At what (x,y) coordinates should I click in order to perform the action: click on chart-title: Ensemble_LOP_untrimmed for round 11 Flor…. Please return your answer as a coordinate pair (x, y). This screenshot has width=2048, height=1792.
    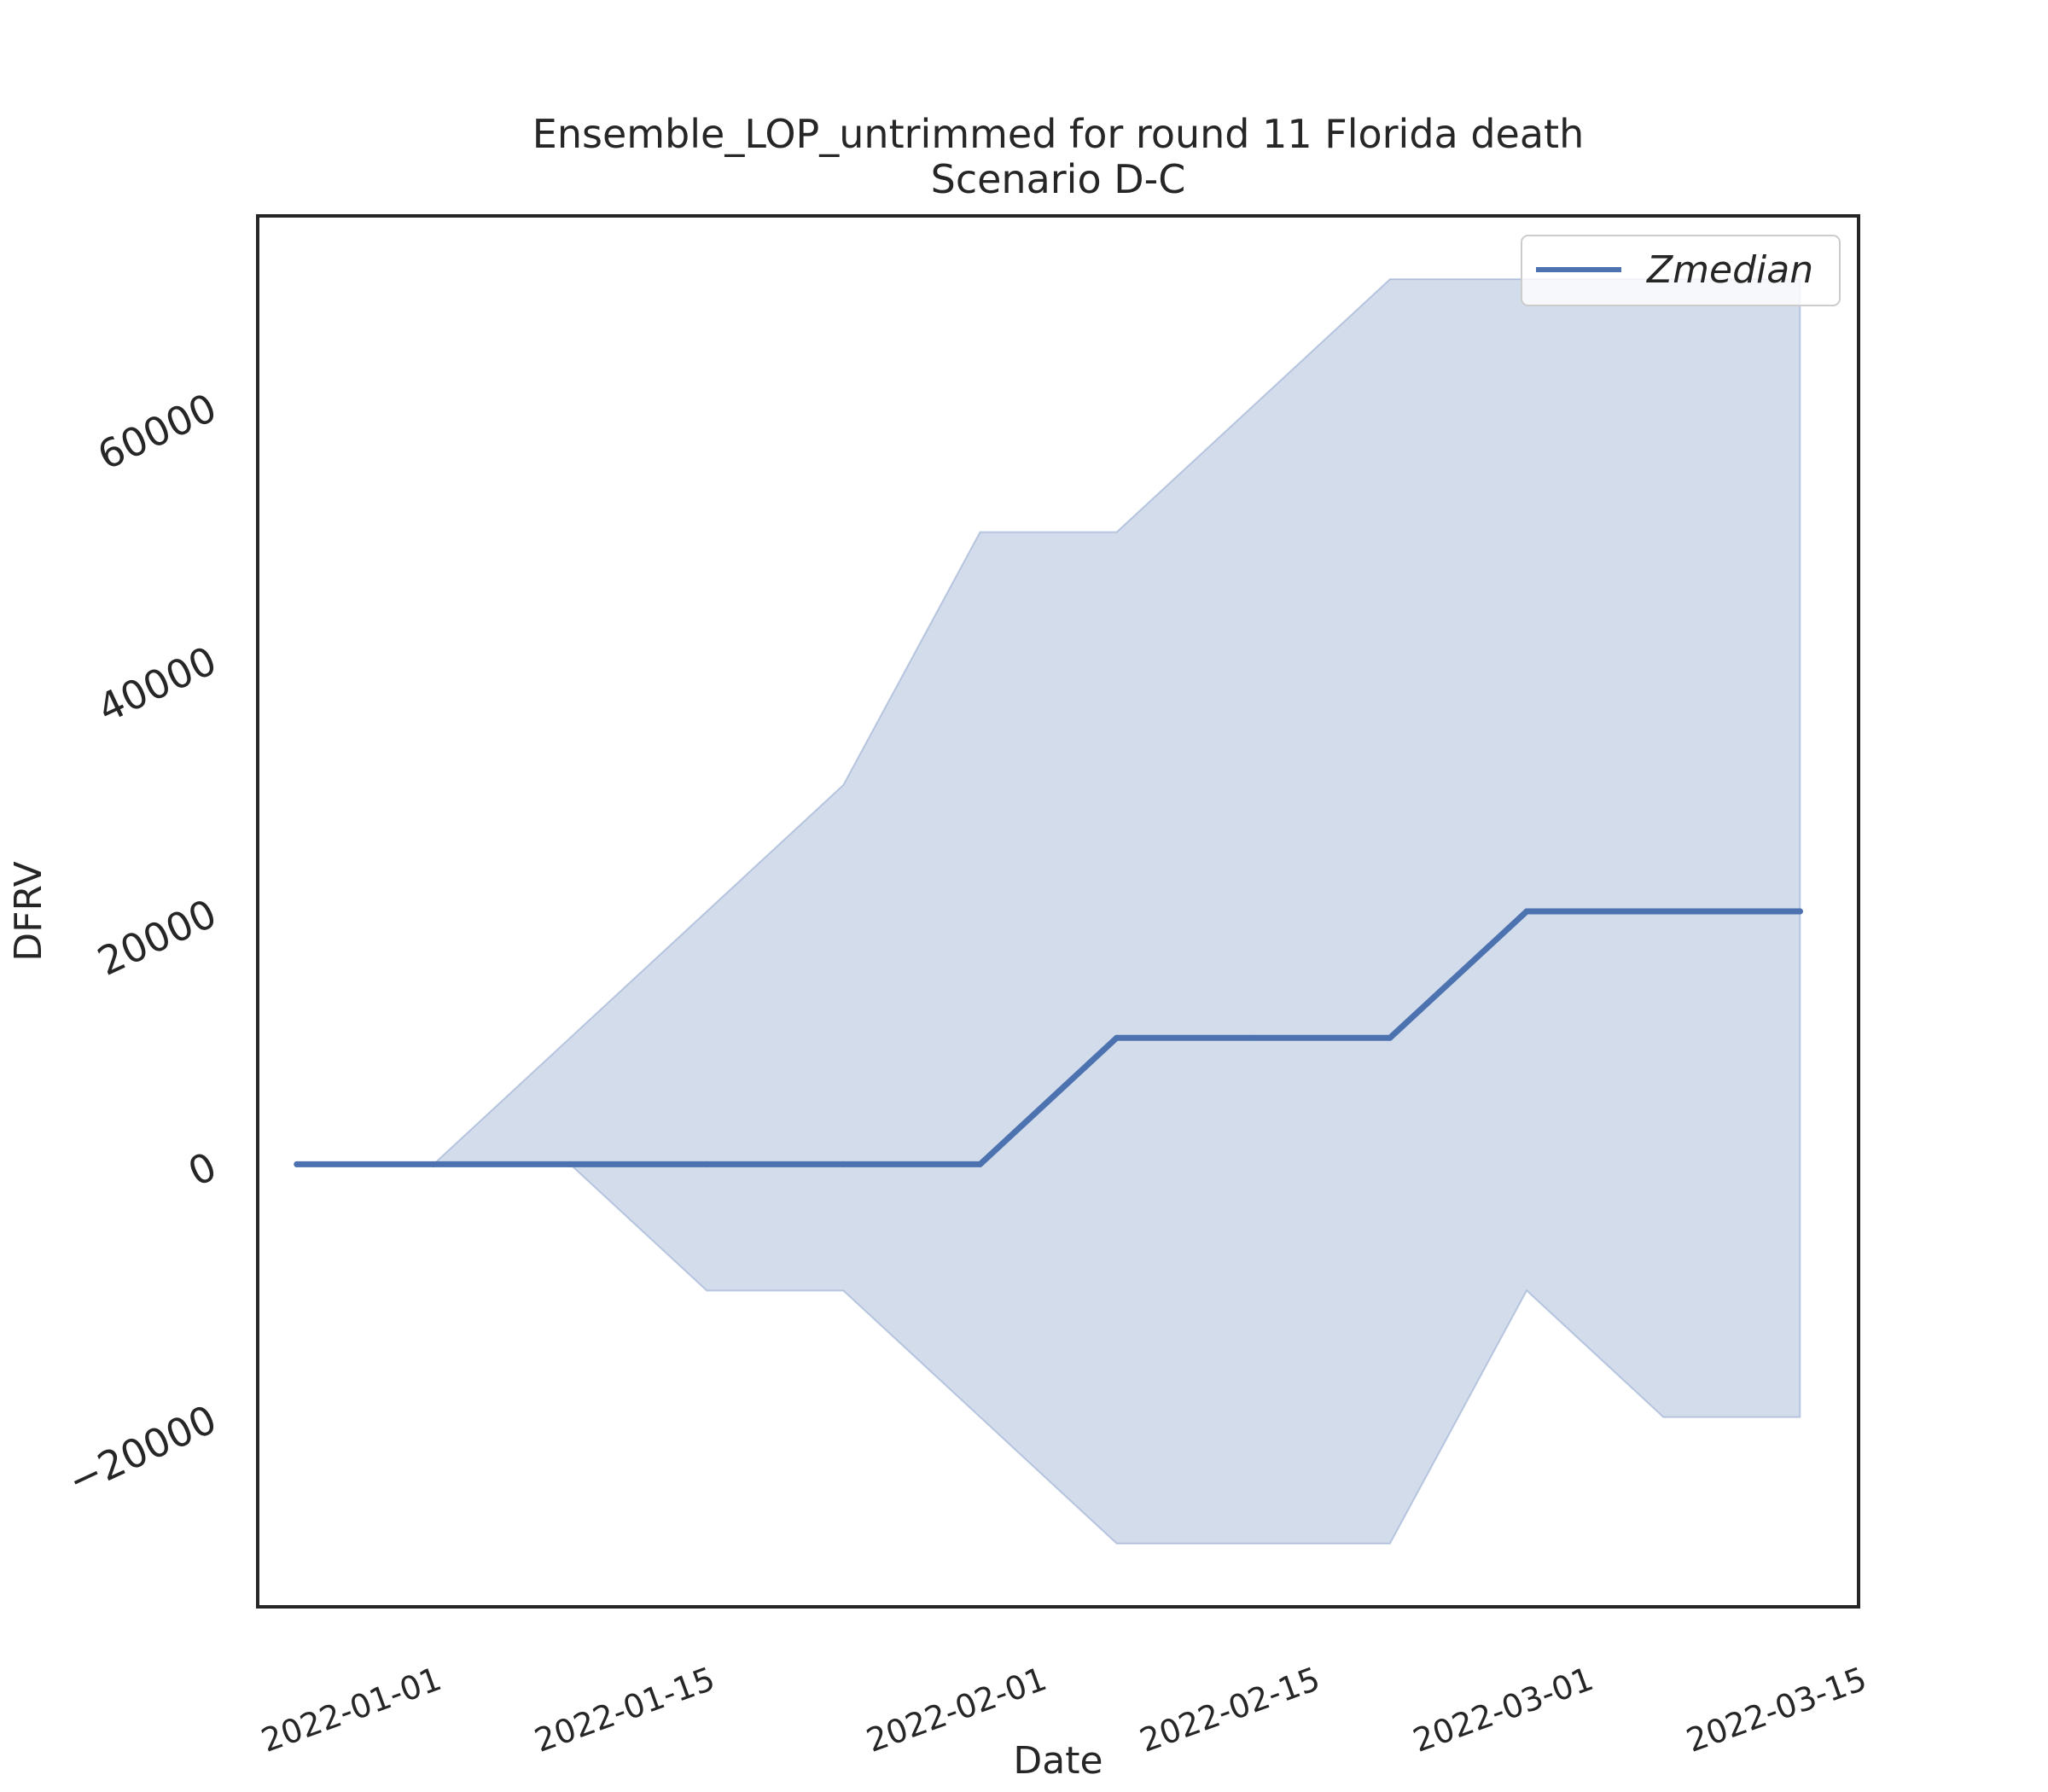
    Looking at the image, I should click on (1058, 134).